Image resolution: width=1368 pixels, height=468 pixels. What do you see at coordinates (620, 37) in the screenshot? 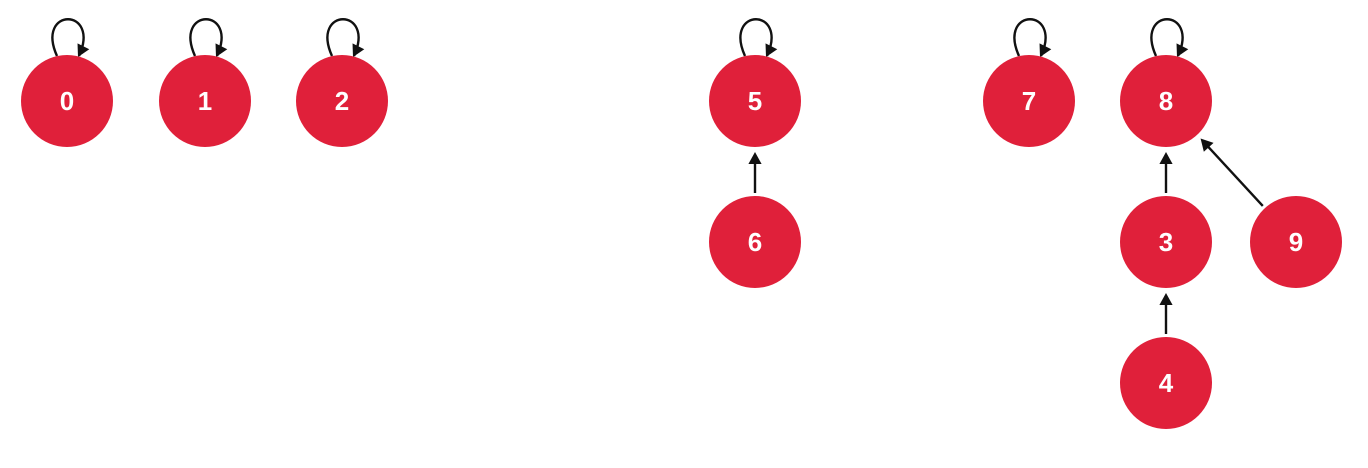
I see `self-loops-layer` at bounding box center [620, 37].